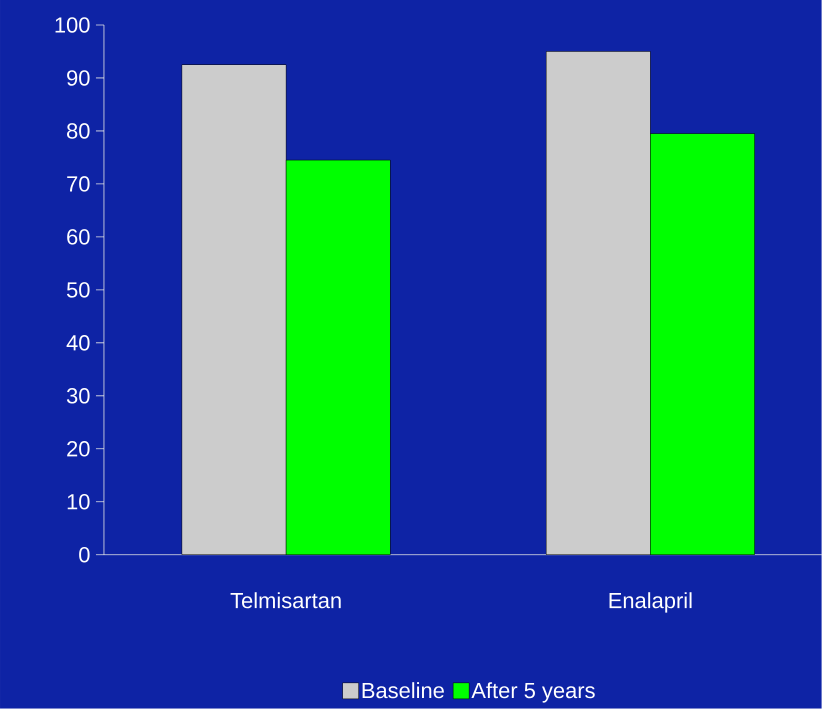 This screenshot has height=709, width=822. Describe the element at coordinates (651, 602) in the screenshot. I see `x-tick-label: Enalapril` at that location.